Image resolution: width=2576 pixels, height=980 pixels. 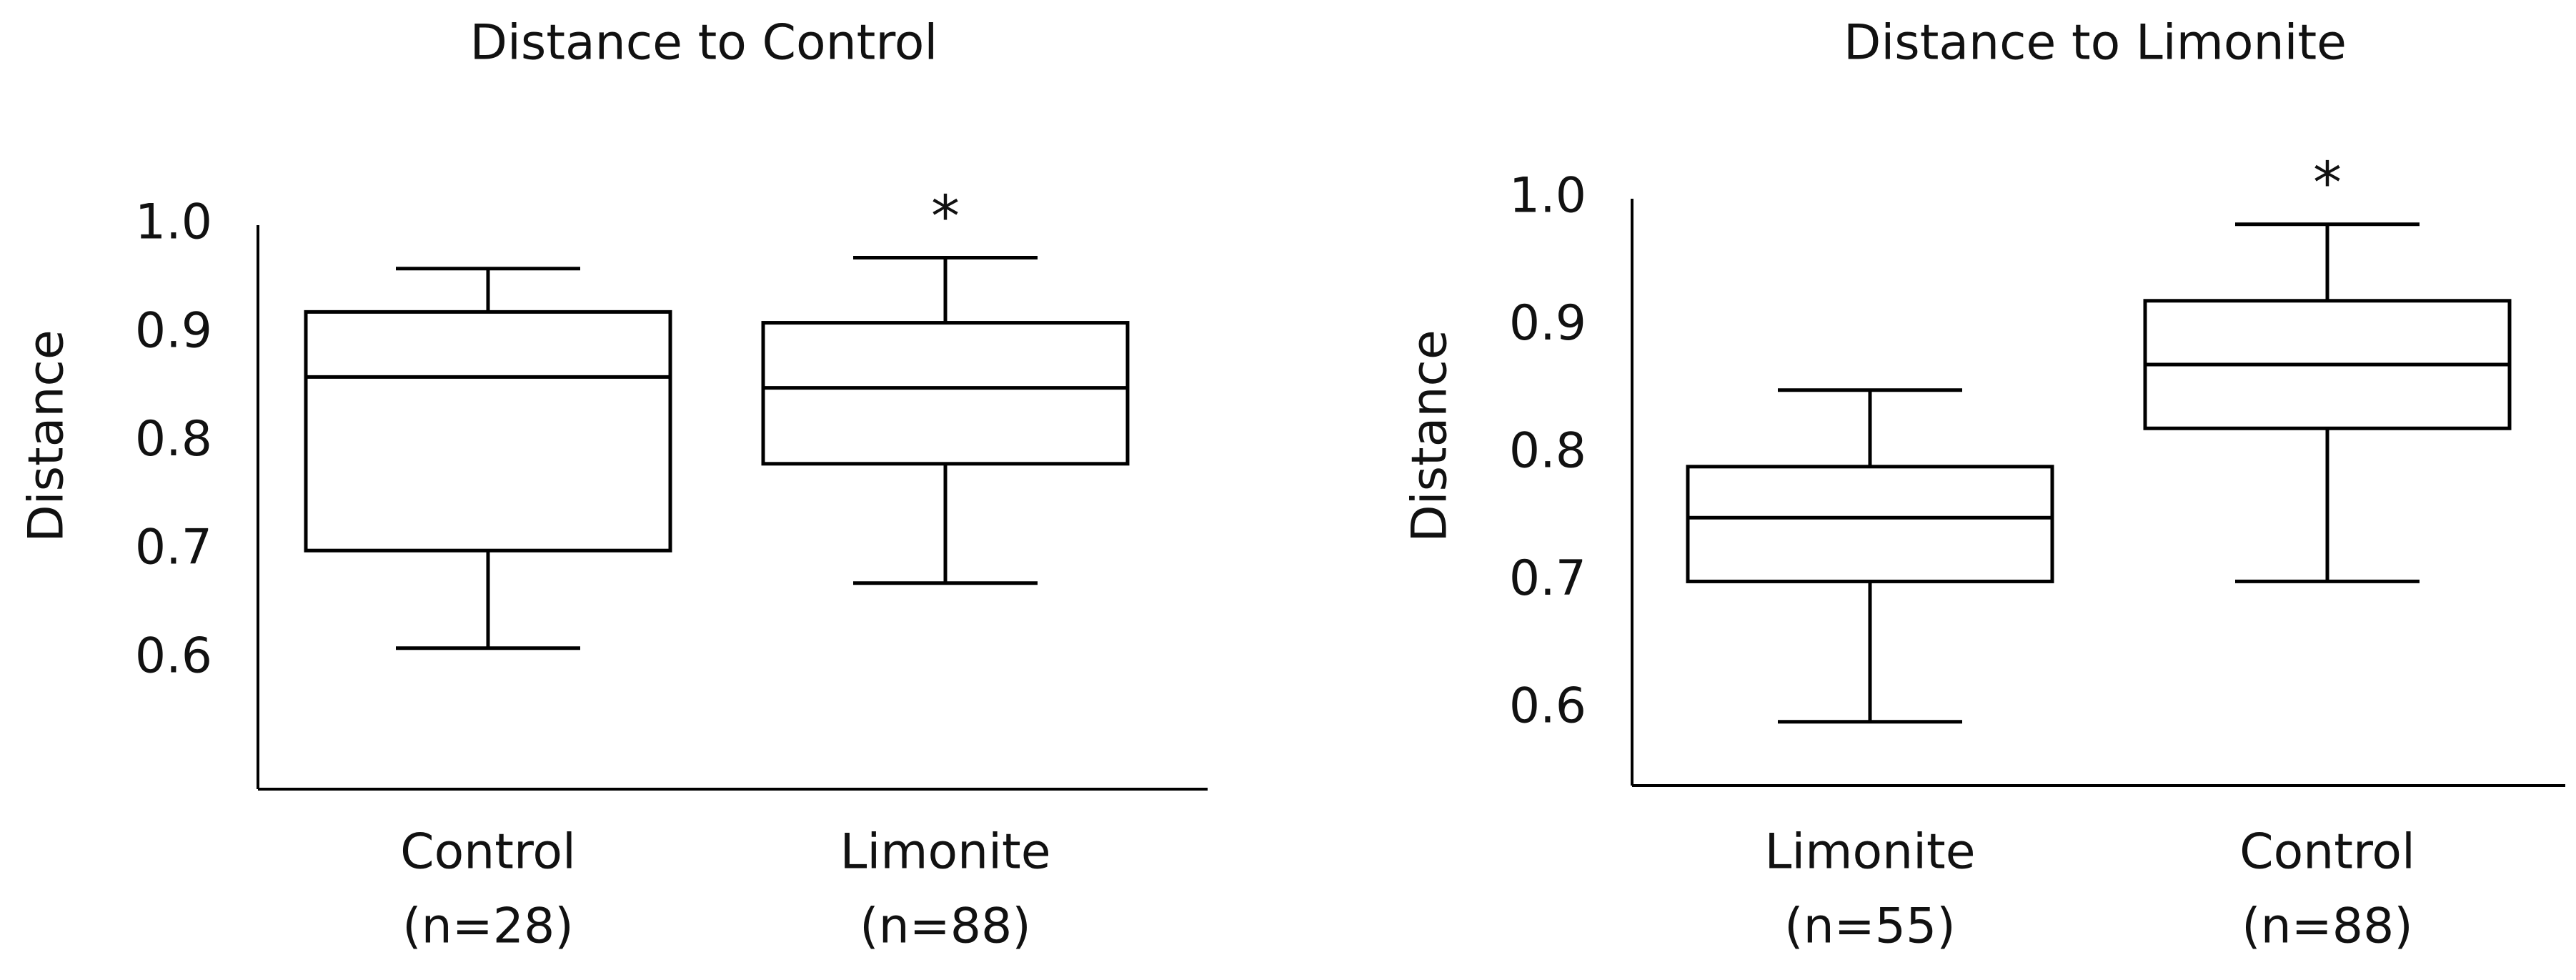 What do you see at coordinates (704, 43) in the screenshot?
I see `chart-title: Distance to Control` at bounding box center [704, 43].